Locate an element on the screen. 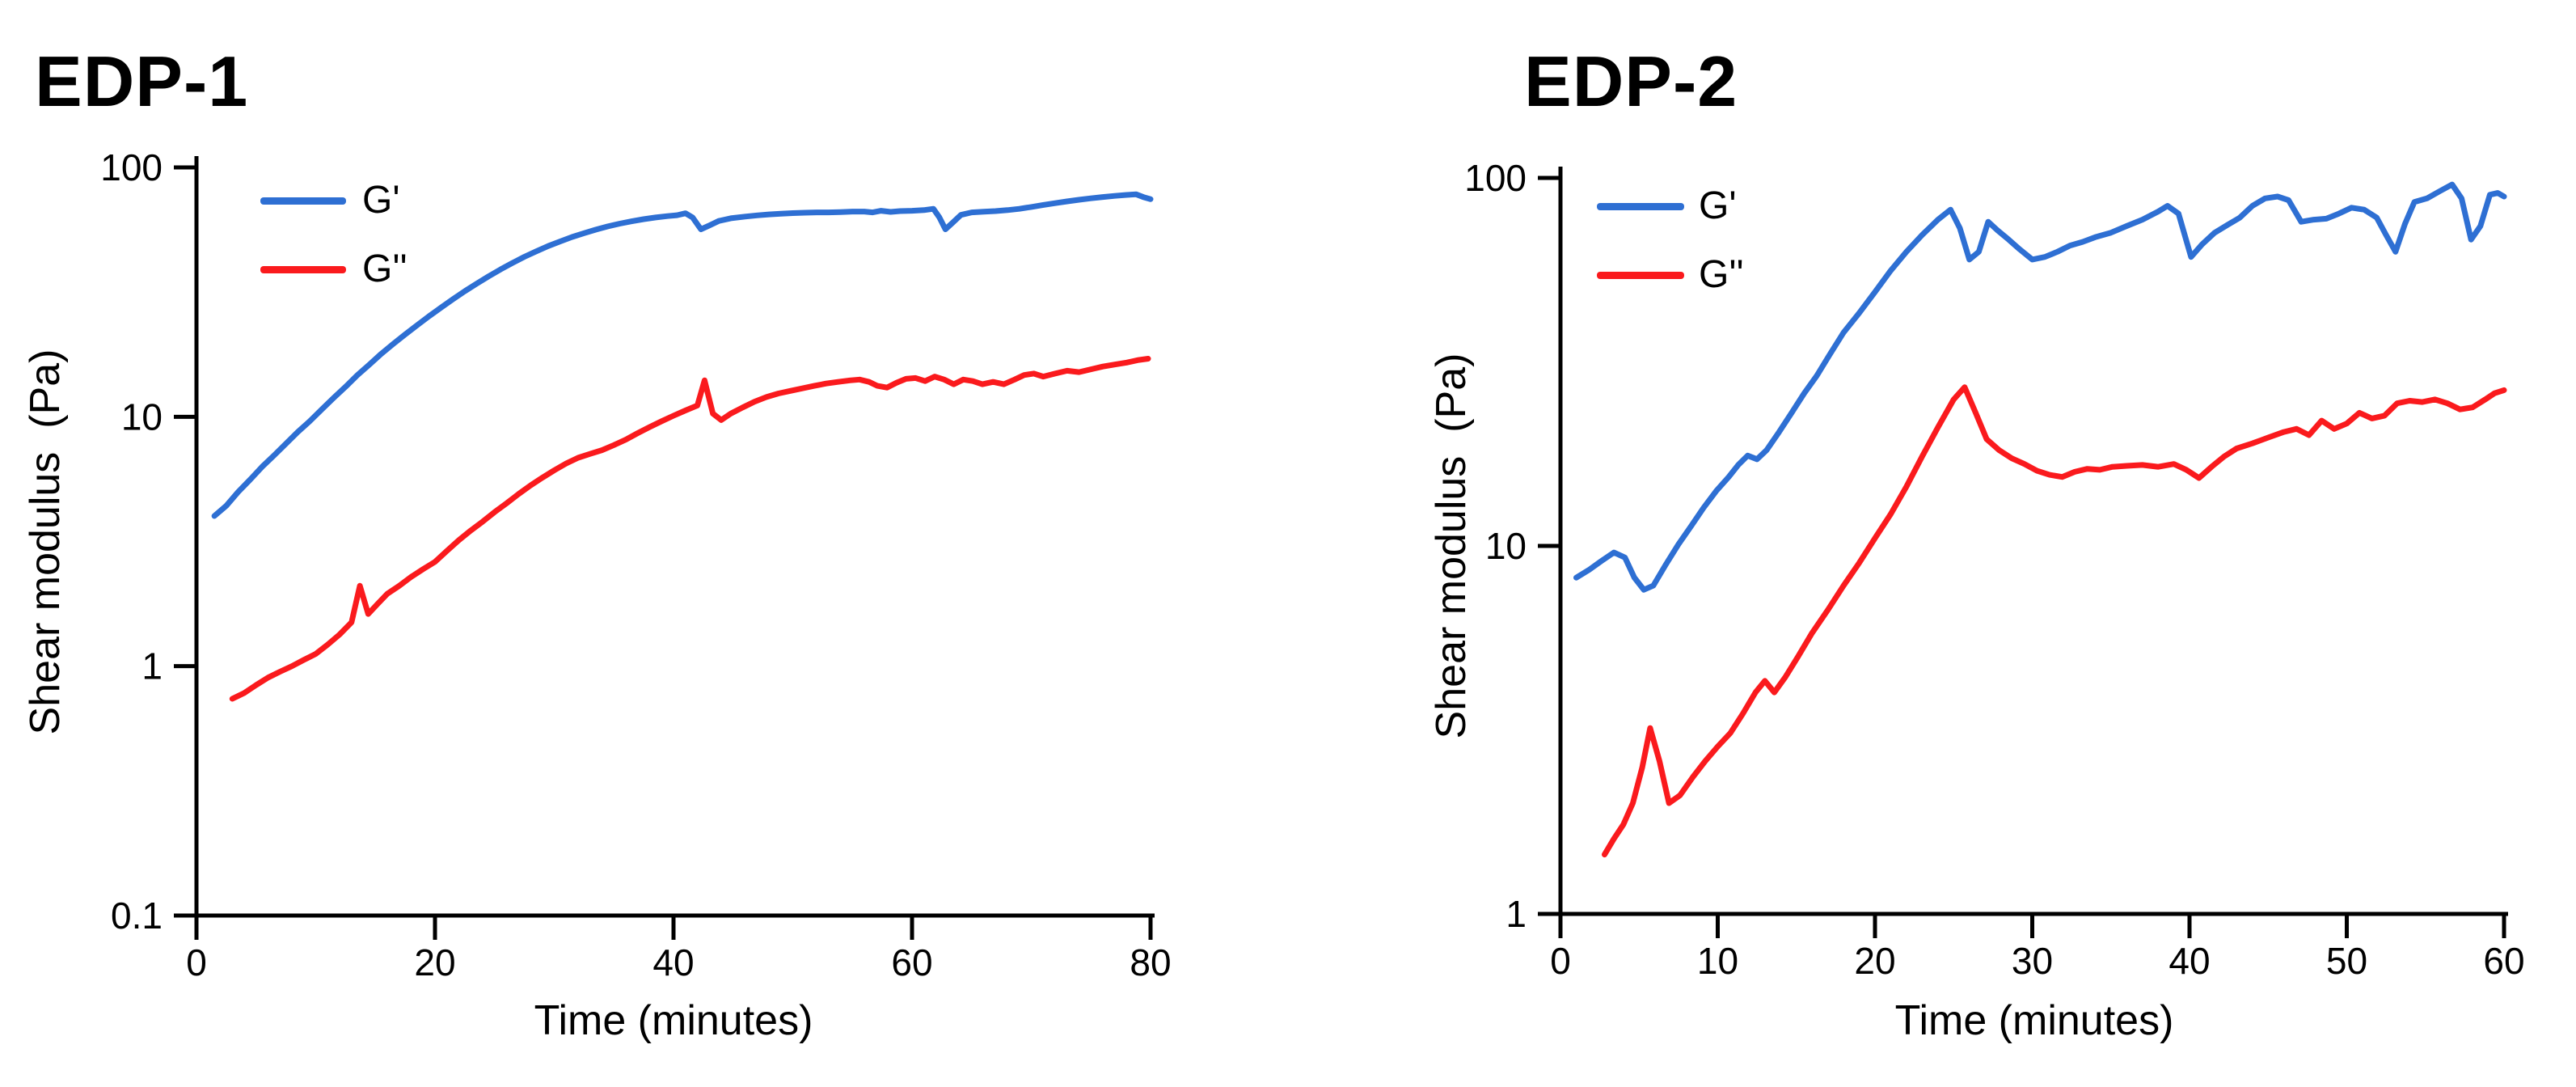 The image size is (2576, 1087). chart2-x-tick-label: 40 is located at coordinates (2189, 961).